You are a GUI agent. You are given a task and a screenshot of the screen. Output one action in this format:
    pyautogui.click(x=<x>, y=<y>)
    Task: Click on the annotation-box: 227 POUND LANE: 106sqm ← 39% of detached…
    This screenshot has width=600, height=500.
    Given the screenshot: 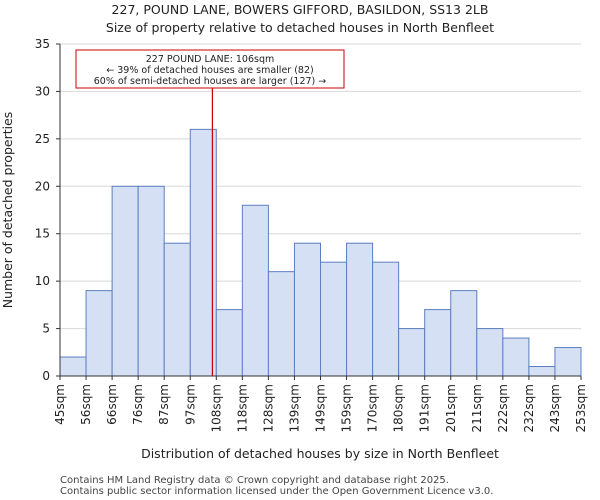 What is the action you would take?
    pyautogui.click(x=210, y=69)
    